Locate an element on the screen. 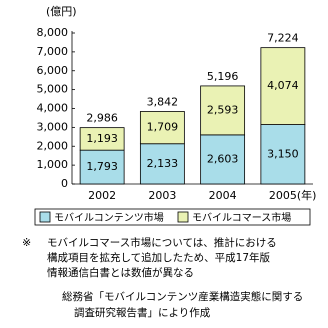 This screenshot has width=328, height=328. note-line: モバイルコマース市場については、推計における is located at coordinates (162, 242).